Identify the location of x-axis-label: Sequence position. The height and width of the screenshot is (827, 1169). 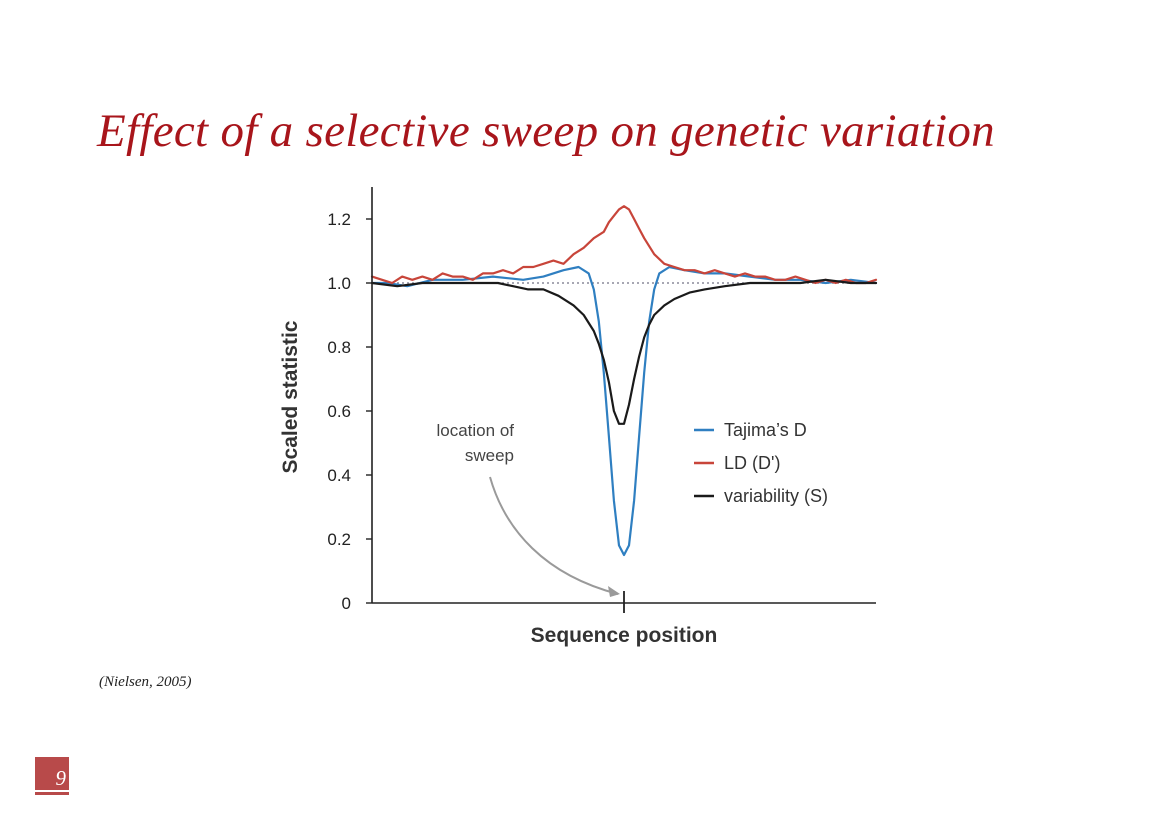
(624, 635).